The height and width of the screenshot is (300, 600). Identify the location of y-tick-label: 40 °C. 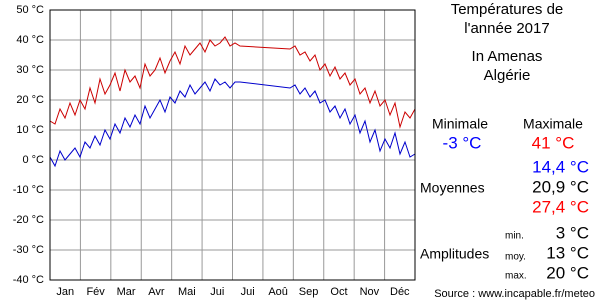
(30, 40).